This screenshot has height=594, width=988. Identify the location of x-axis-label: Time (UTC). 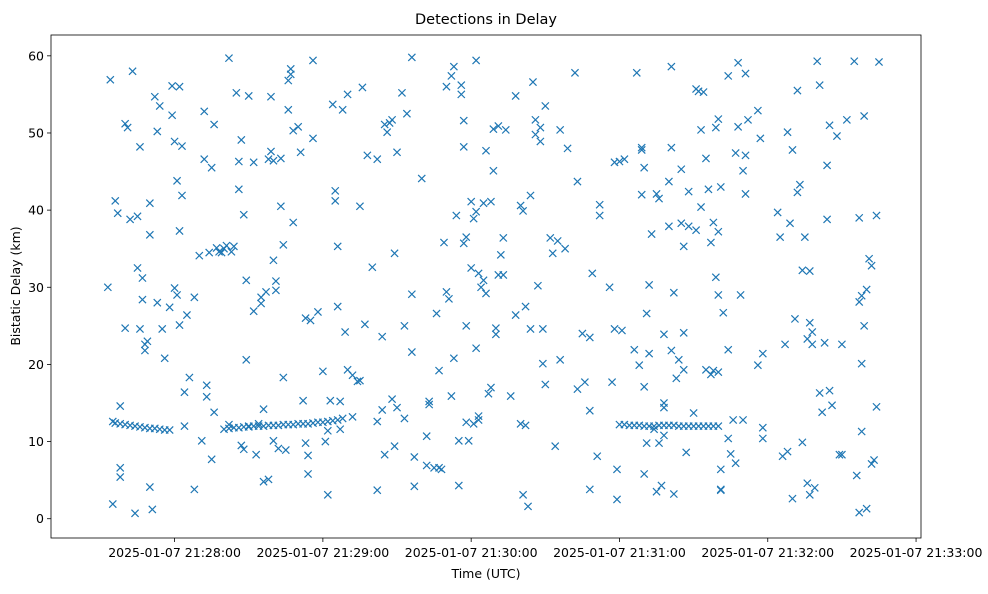
(485, 573).